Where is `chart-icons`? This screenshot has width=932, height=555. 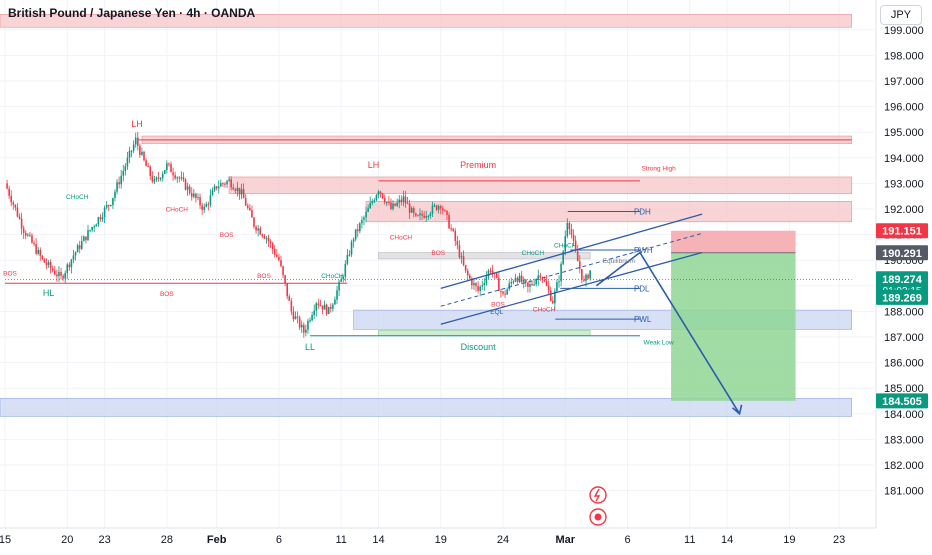
chart-icons is located at coordinates (598, 506).